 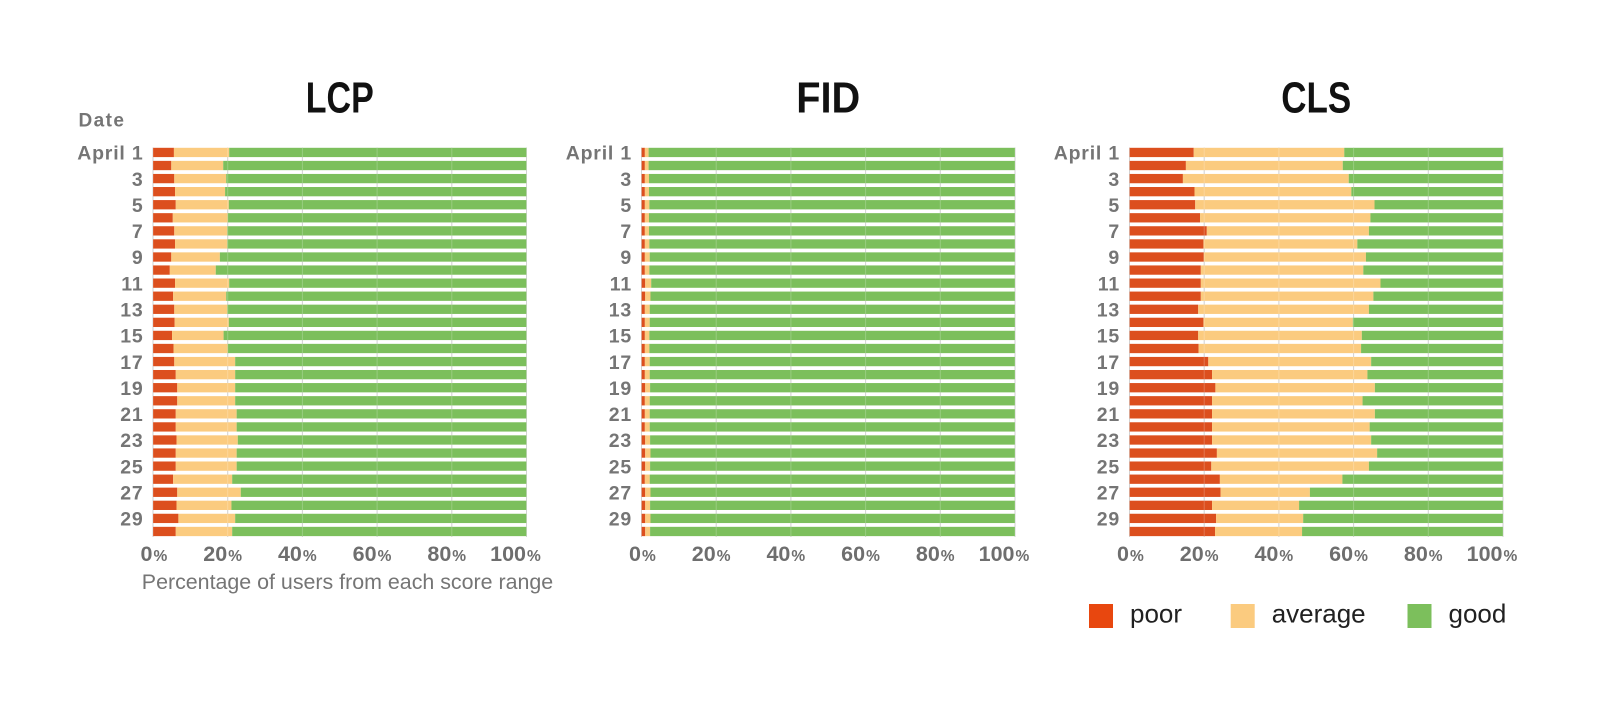 I want to click on svg-text: FID, so click(x=828, y=98).